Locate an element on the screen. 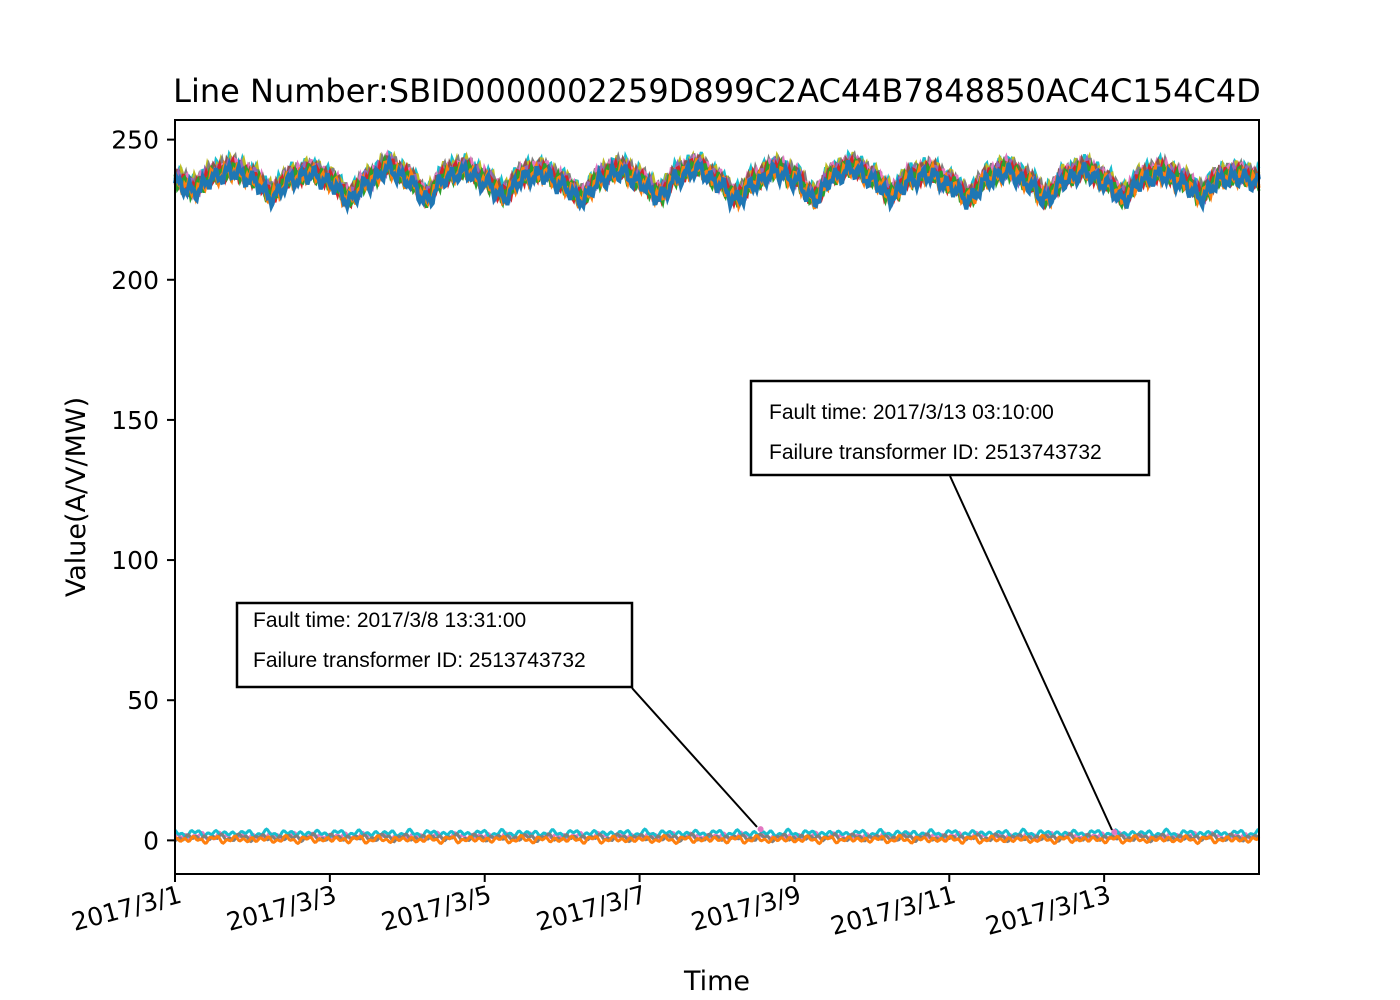 This screenshot has width=1400, height=1000. y-tick-label: 100 is located at coordinates (135, 560).